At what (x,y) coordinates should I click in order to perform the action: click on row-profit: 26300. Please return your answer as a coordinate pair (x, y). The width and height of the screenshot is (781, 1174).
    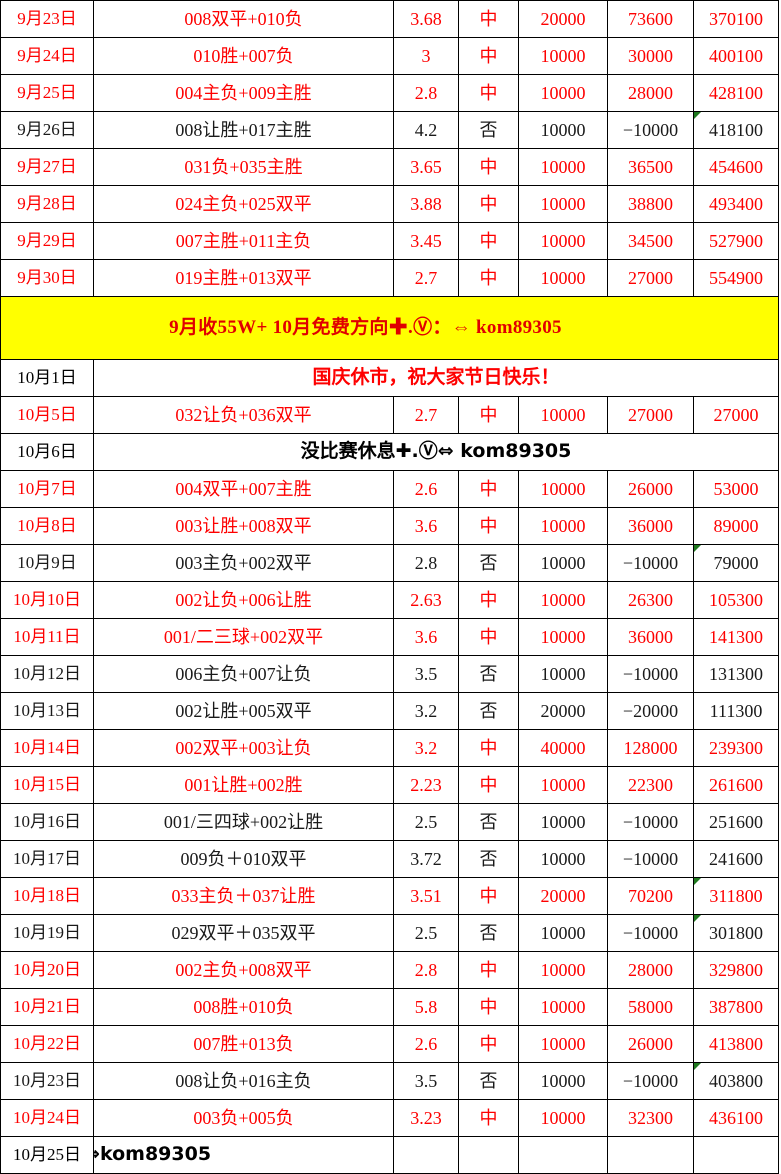
    Looking at the image, I should click on (650, 600).